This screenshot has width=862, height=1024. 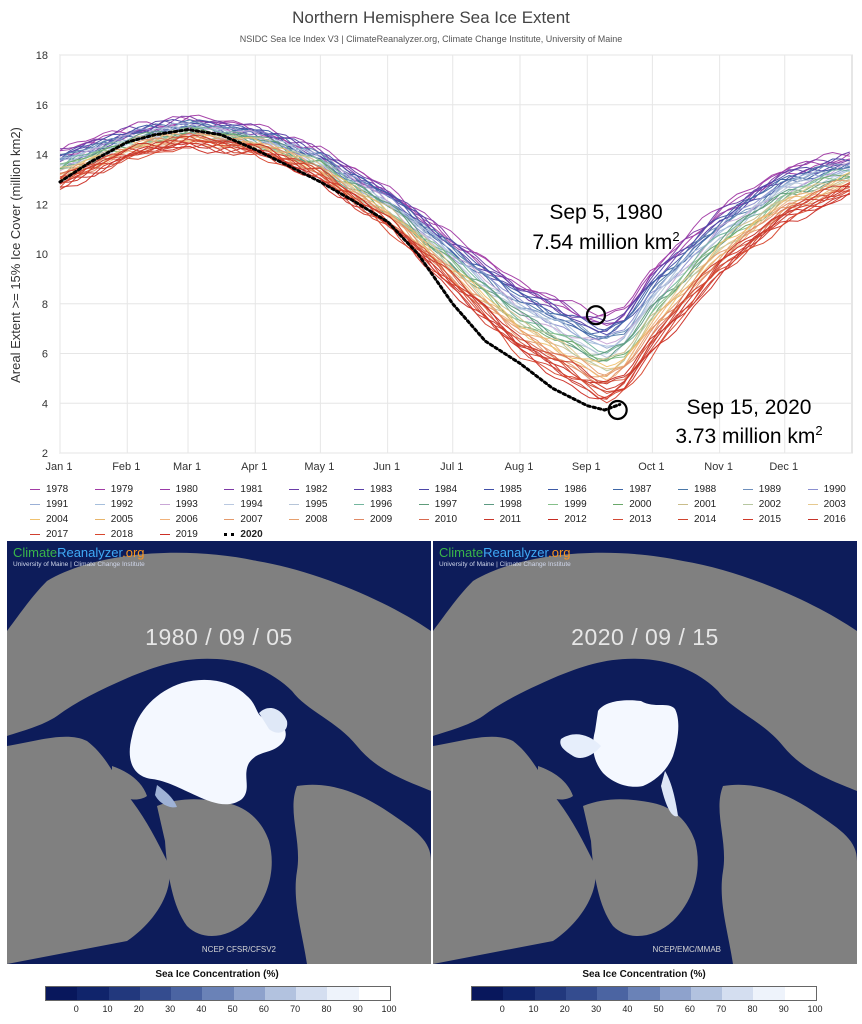 What do you see at coordinates (505, 553) in the screenshot?
I see `climate-reanalyzer-logo: ClimateReanalyzer.org` at bounding box center [505, 553].